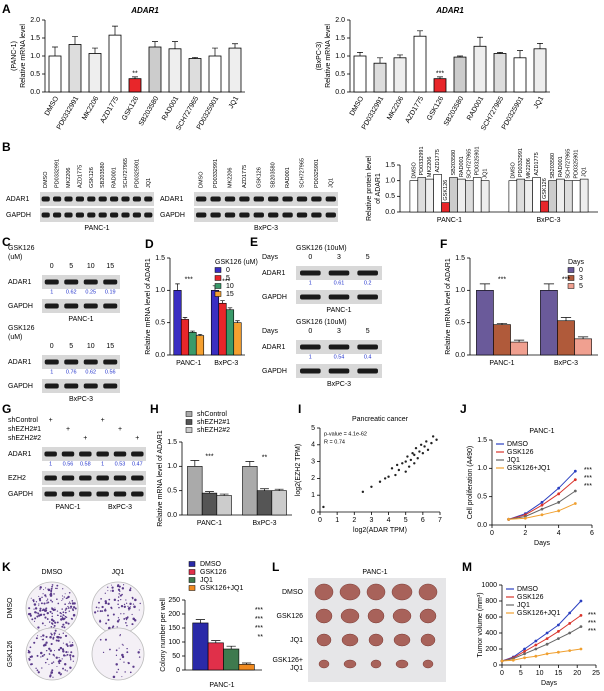 Image resolution: width=604 pixels, height=691 pixels. I want to click on lane-label: AZD1775, so click(245, 176).